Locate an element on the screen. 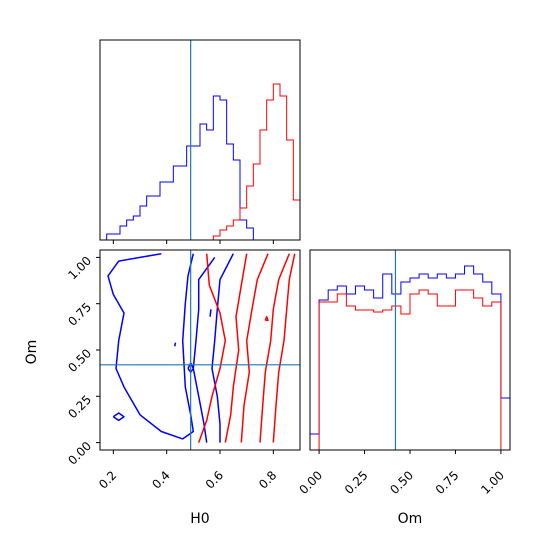  x-axis-label-h0: H0 is located at coordinates (199, 519).